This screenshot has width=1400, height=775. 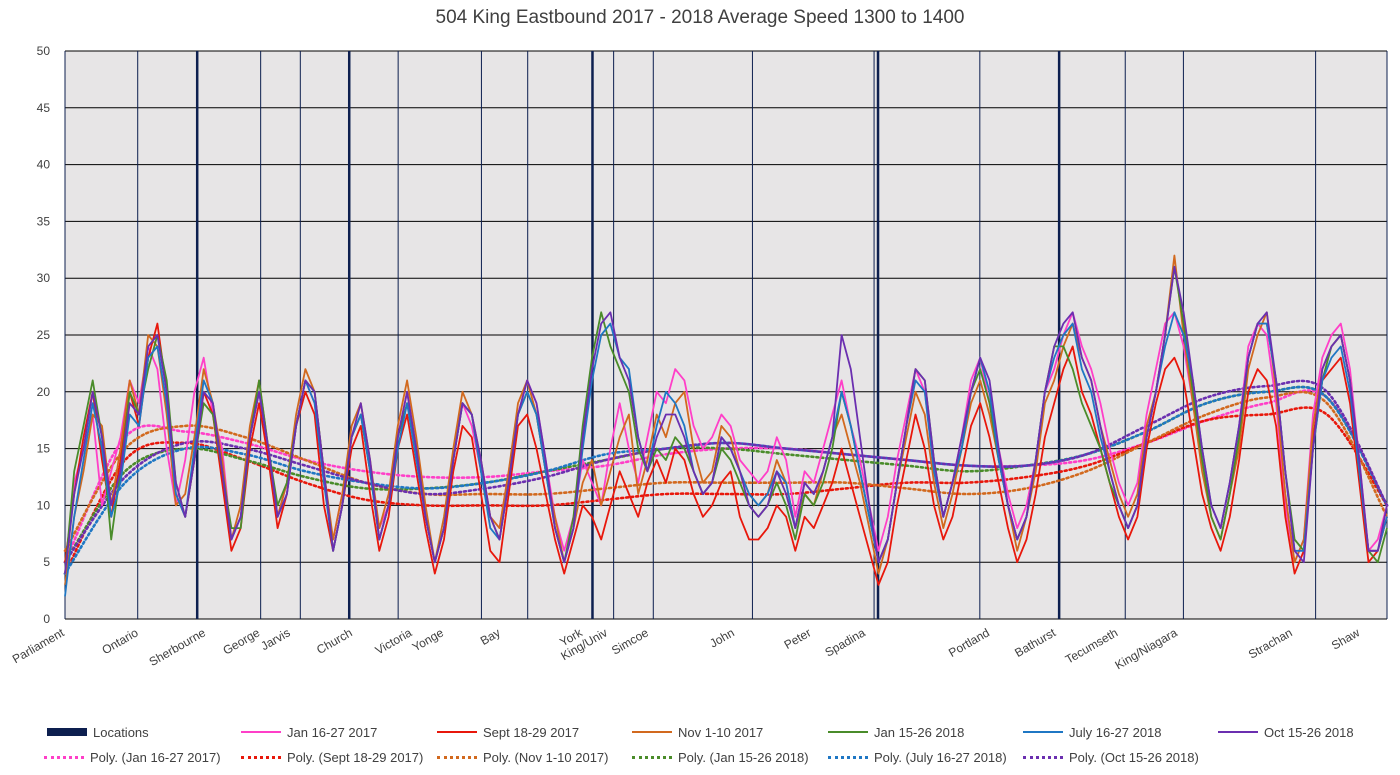 What do you see at coordinates (546, 757) in the screenshot?
I see `legend-label: Poly. (Nov 1-10 2017)` at bounding box center [546, 757].